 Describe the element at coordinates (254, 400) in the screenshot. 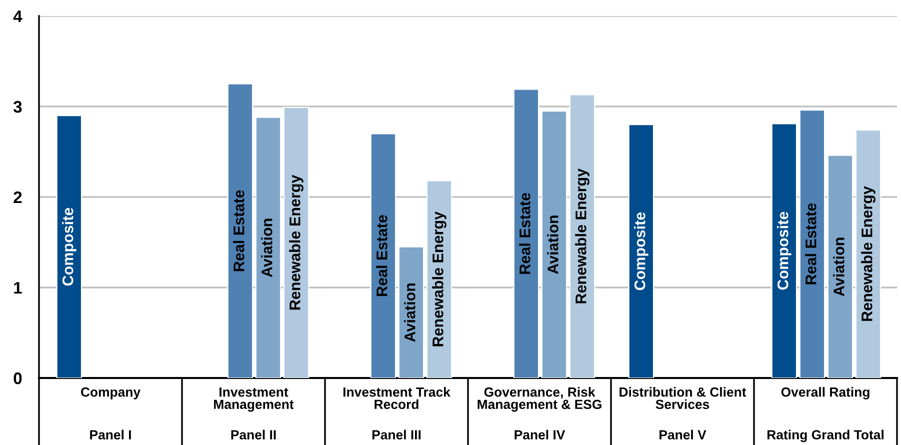

I see `x-tick-label: Investment Management` at that location.